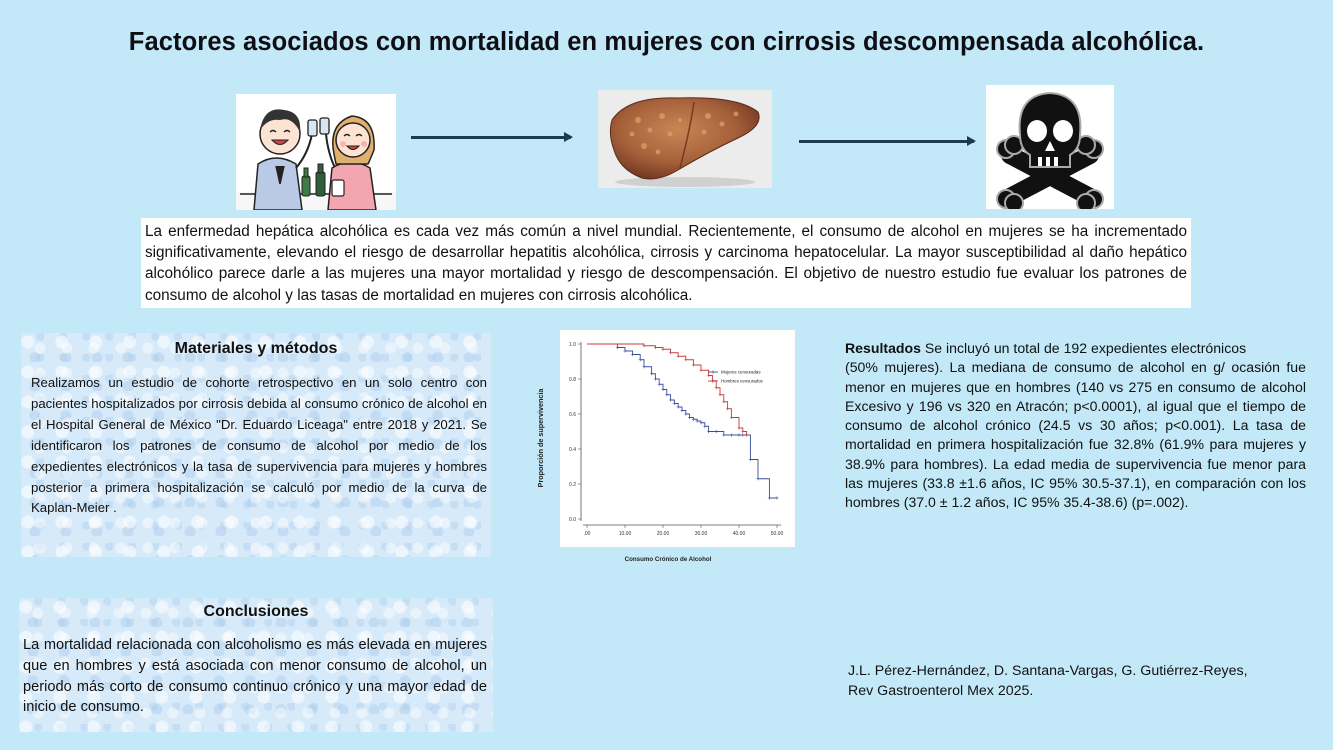 The width and height of the screenshot is (1333, 750). I want to click on x-tick-label: 50.00, so click(777, 534).